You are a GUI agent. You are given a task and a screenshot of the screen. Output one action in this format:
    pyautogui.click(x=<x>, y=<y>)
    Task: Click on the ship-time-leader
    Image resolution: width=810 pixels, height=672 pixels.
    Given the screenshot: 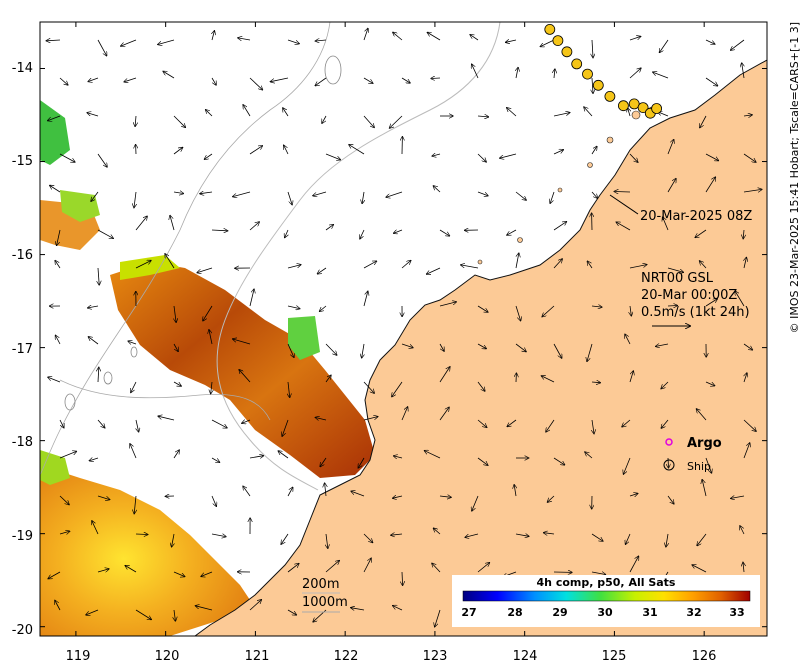 What is the action you would take?
    pyautogui.click(x=624, y=204)
    